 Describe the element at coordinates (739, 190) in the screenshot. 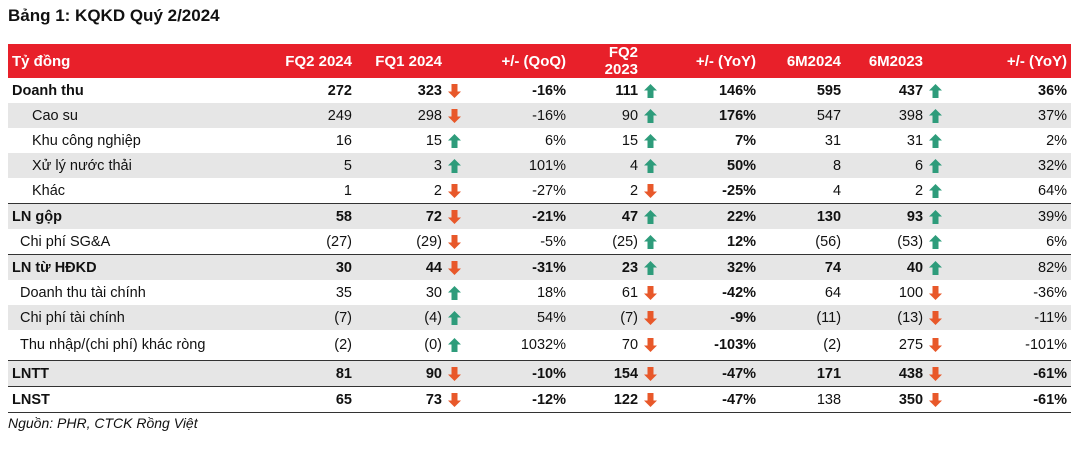

I see `cell-yoy: -25%` at that location.